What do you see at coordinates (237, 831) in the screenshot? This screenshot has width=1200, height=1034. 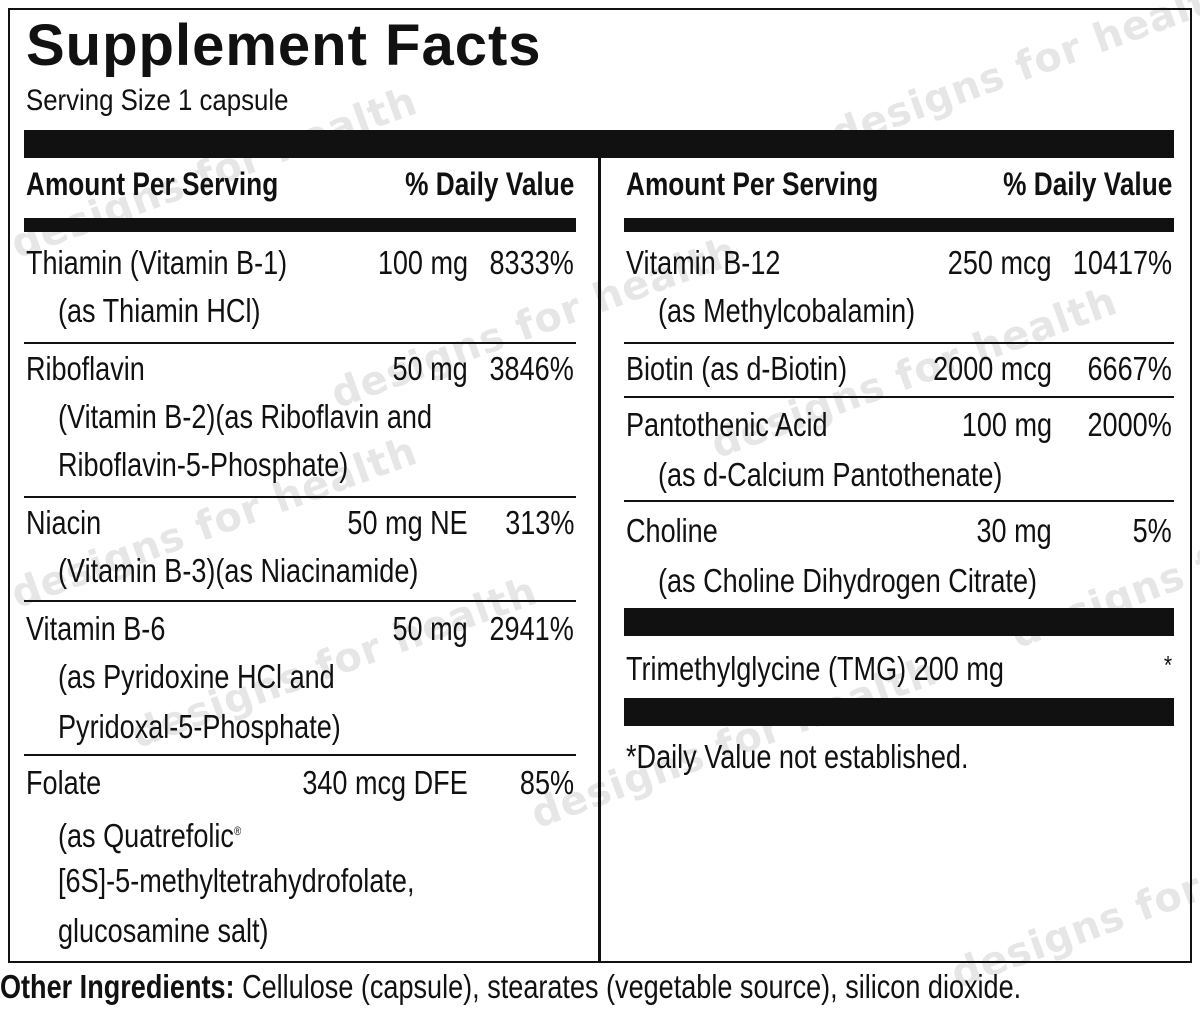 I see `registered-mark: ®` at bounding box center [237, 831].